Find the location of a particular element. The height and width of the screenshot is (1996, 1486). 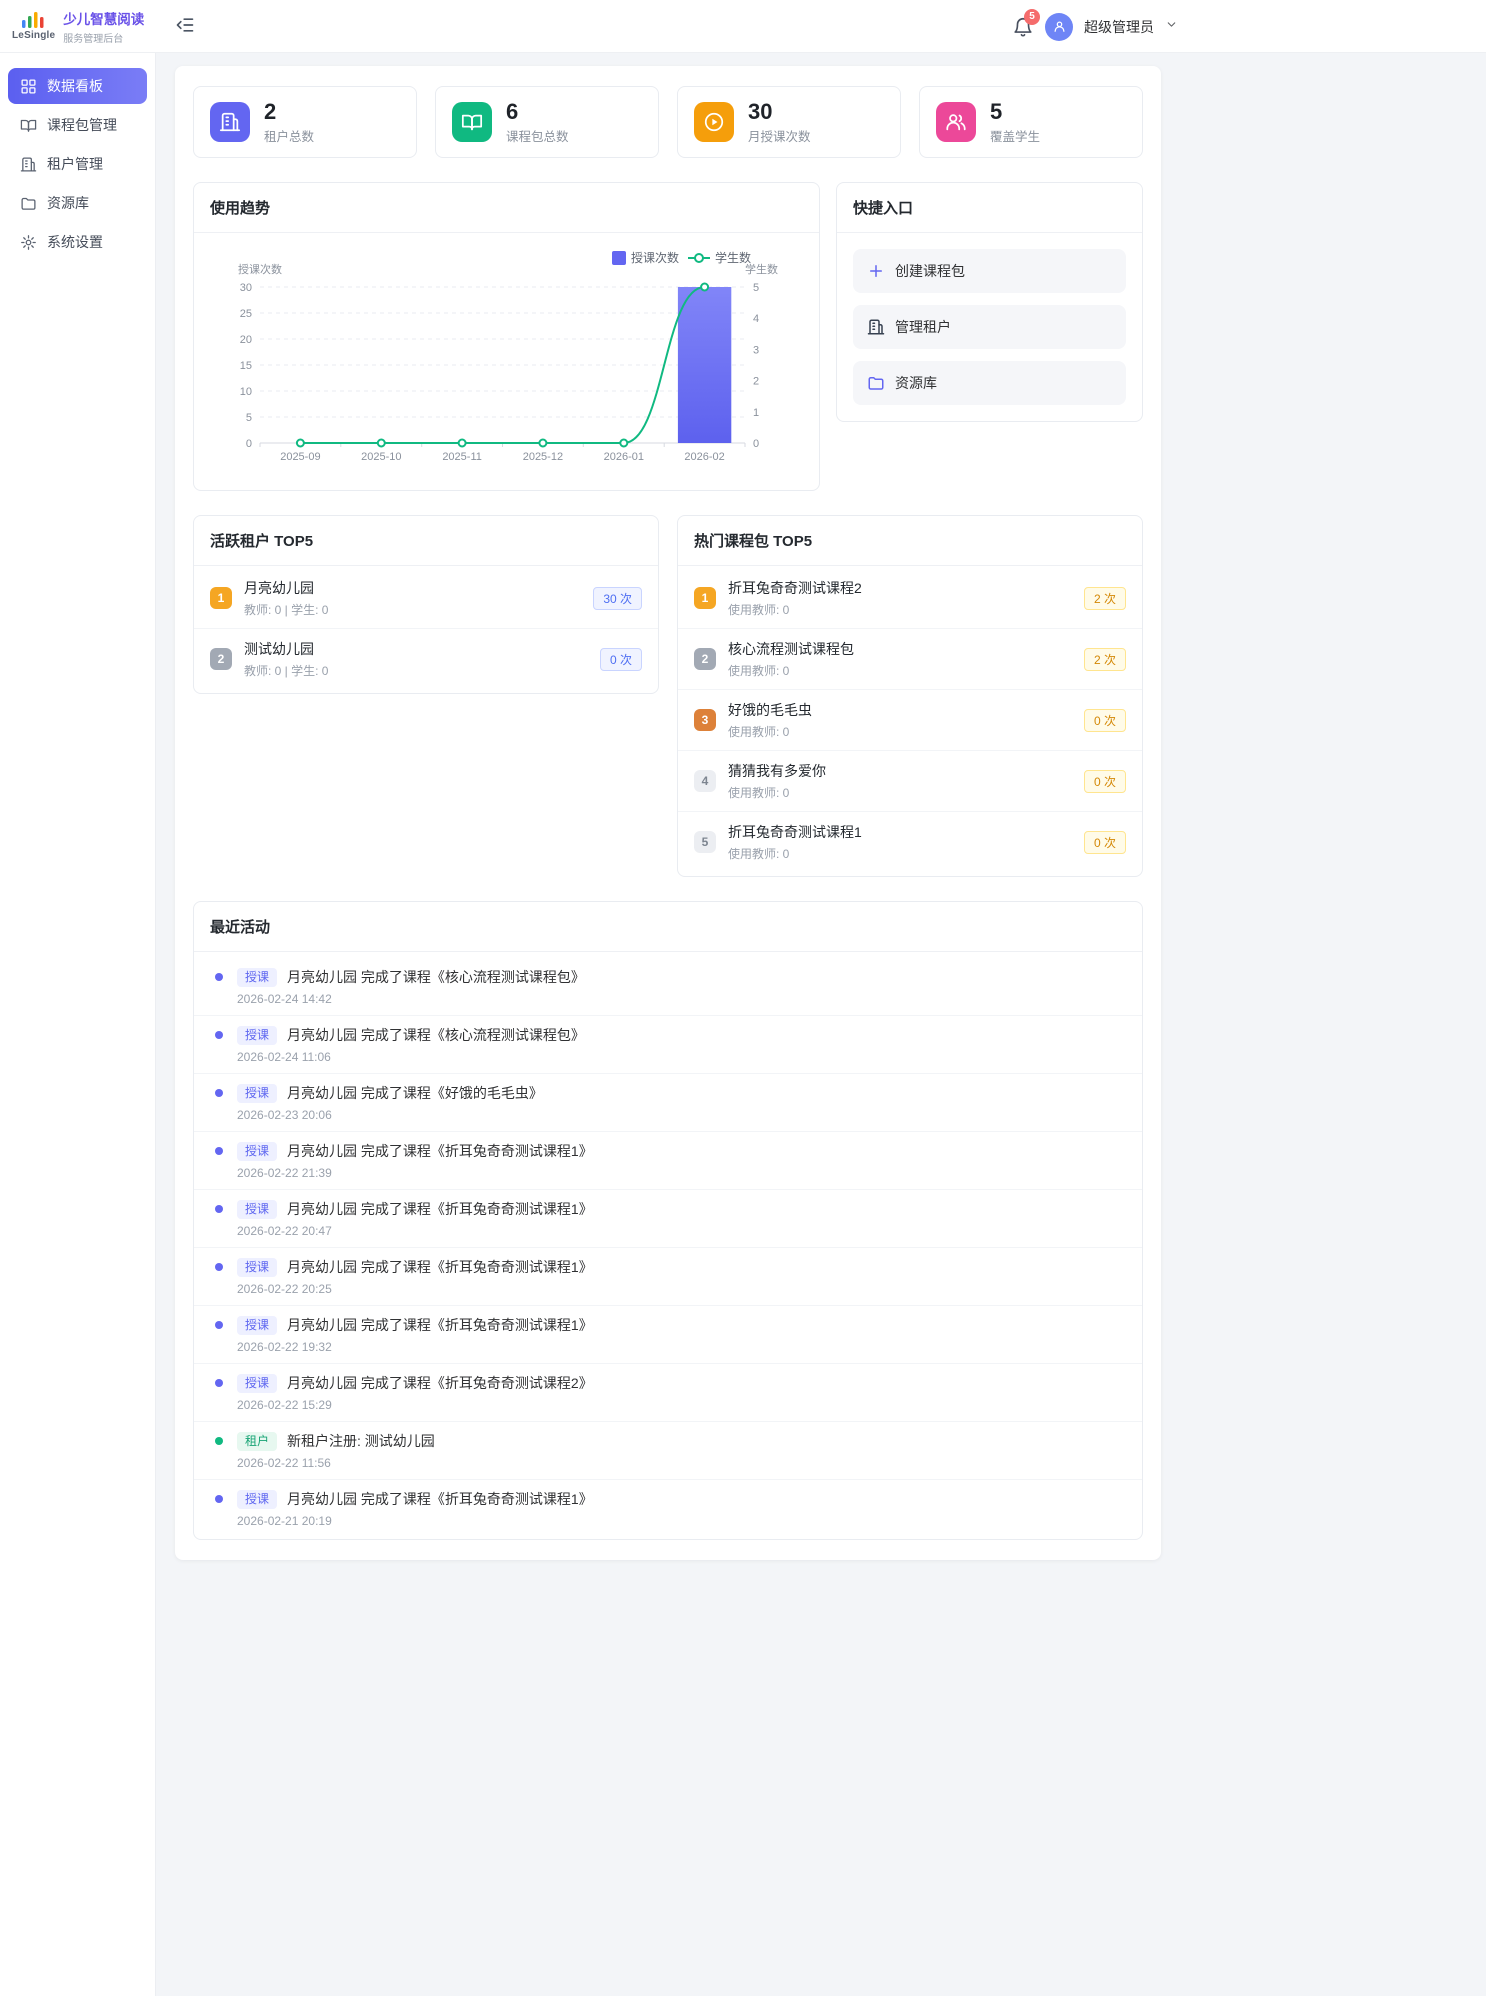

students-line is located at coordinates (502, 365).